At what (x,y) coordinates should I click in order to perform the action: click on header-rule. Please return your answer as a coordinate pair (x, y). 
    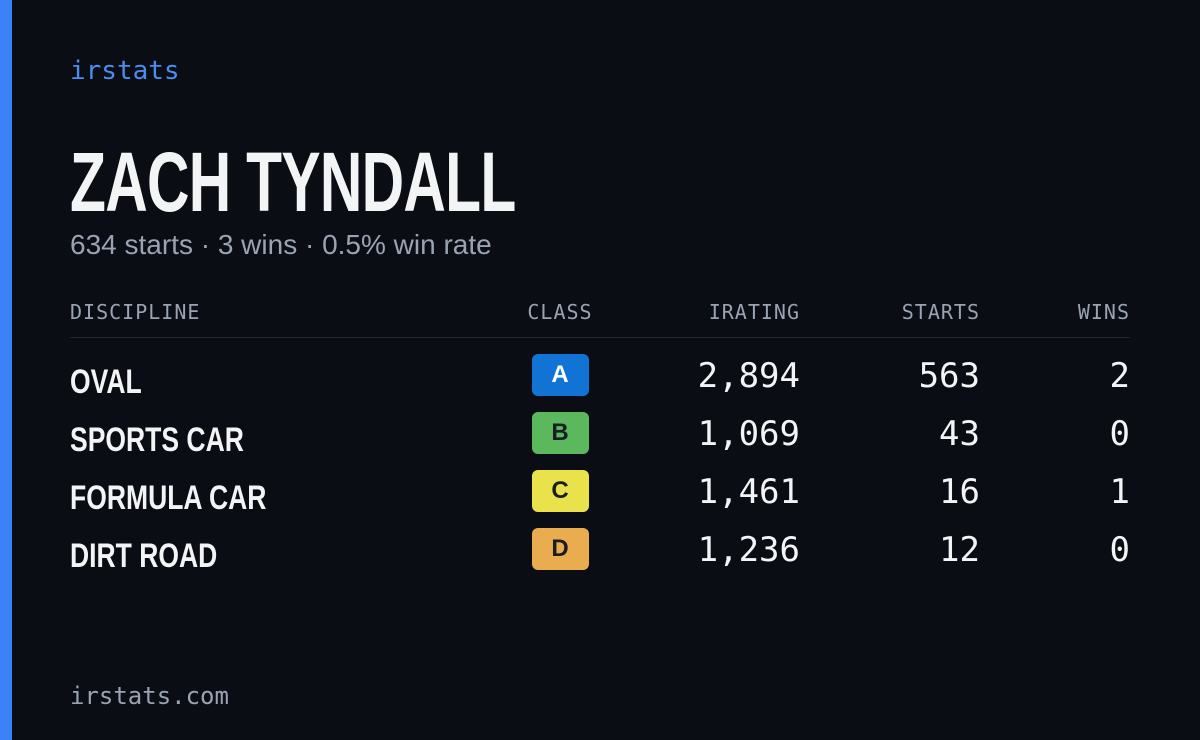
    Looking at the image, I should click on (600, 337).